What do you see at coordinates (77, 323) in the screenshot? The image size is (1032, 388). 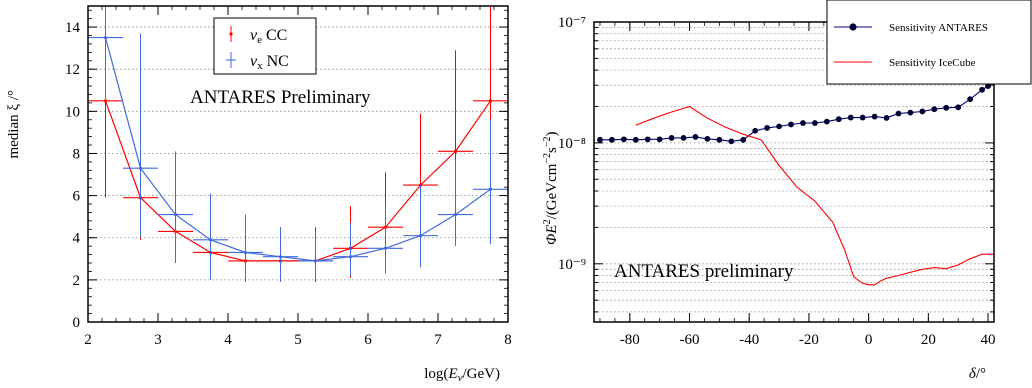 I see `y-tick-label: 0` at bounding box center [77, 323].